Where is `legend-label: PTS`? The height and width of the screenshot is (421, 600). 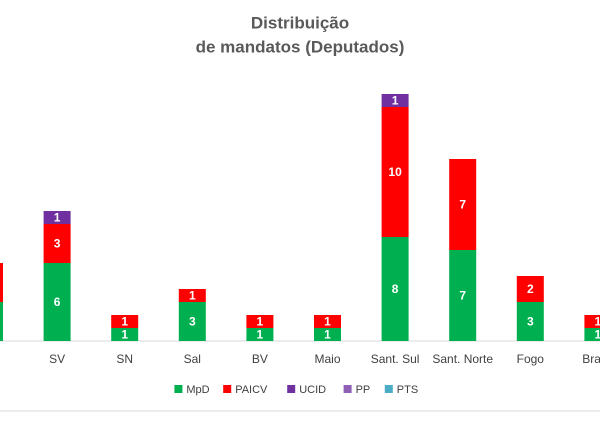 legend-label: PTS is located at coordinates (407, 390).